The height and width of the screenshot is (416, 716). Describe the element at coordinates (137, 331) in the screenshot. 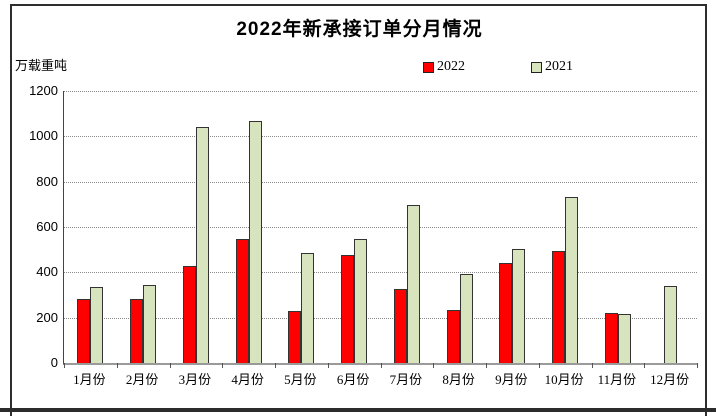

I see `bar-2022-2月份` at that location.